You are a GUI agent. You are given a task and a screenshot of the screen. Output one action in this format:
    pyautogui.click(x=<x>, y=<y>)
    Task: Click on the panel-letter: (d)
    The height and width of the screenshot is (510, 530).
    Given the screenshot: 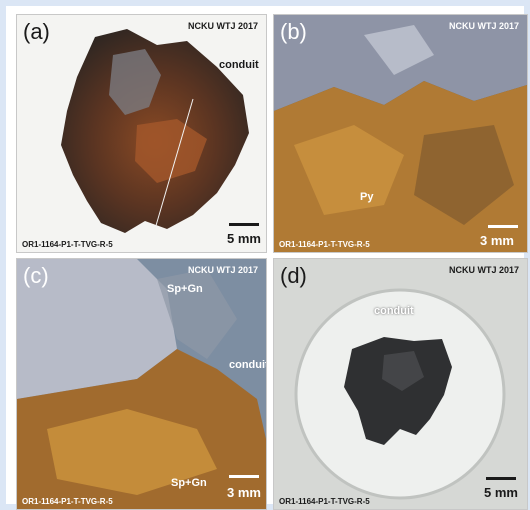 What is the action you would take?
    pyautogui.click(x=293, y=275)
    